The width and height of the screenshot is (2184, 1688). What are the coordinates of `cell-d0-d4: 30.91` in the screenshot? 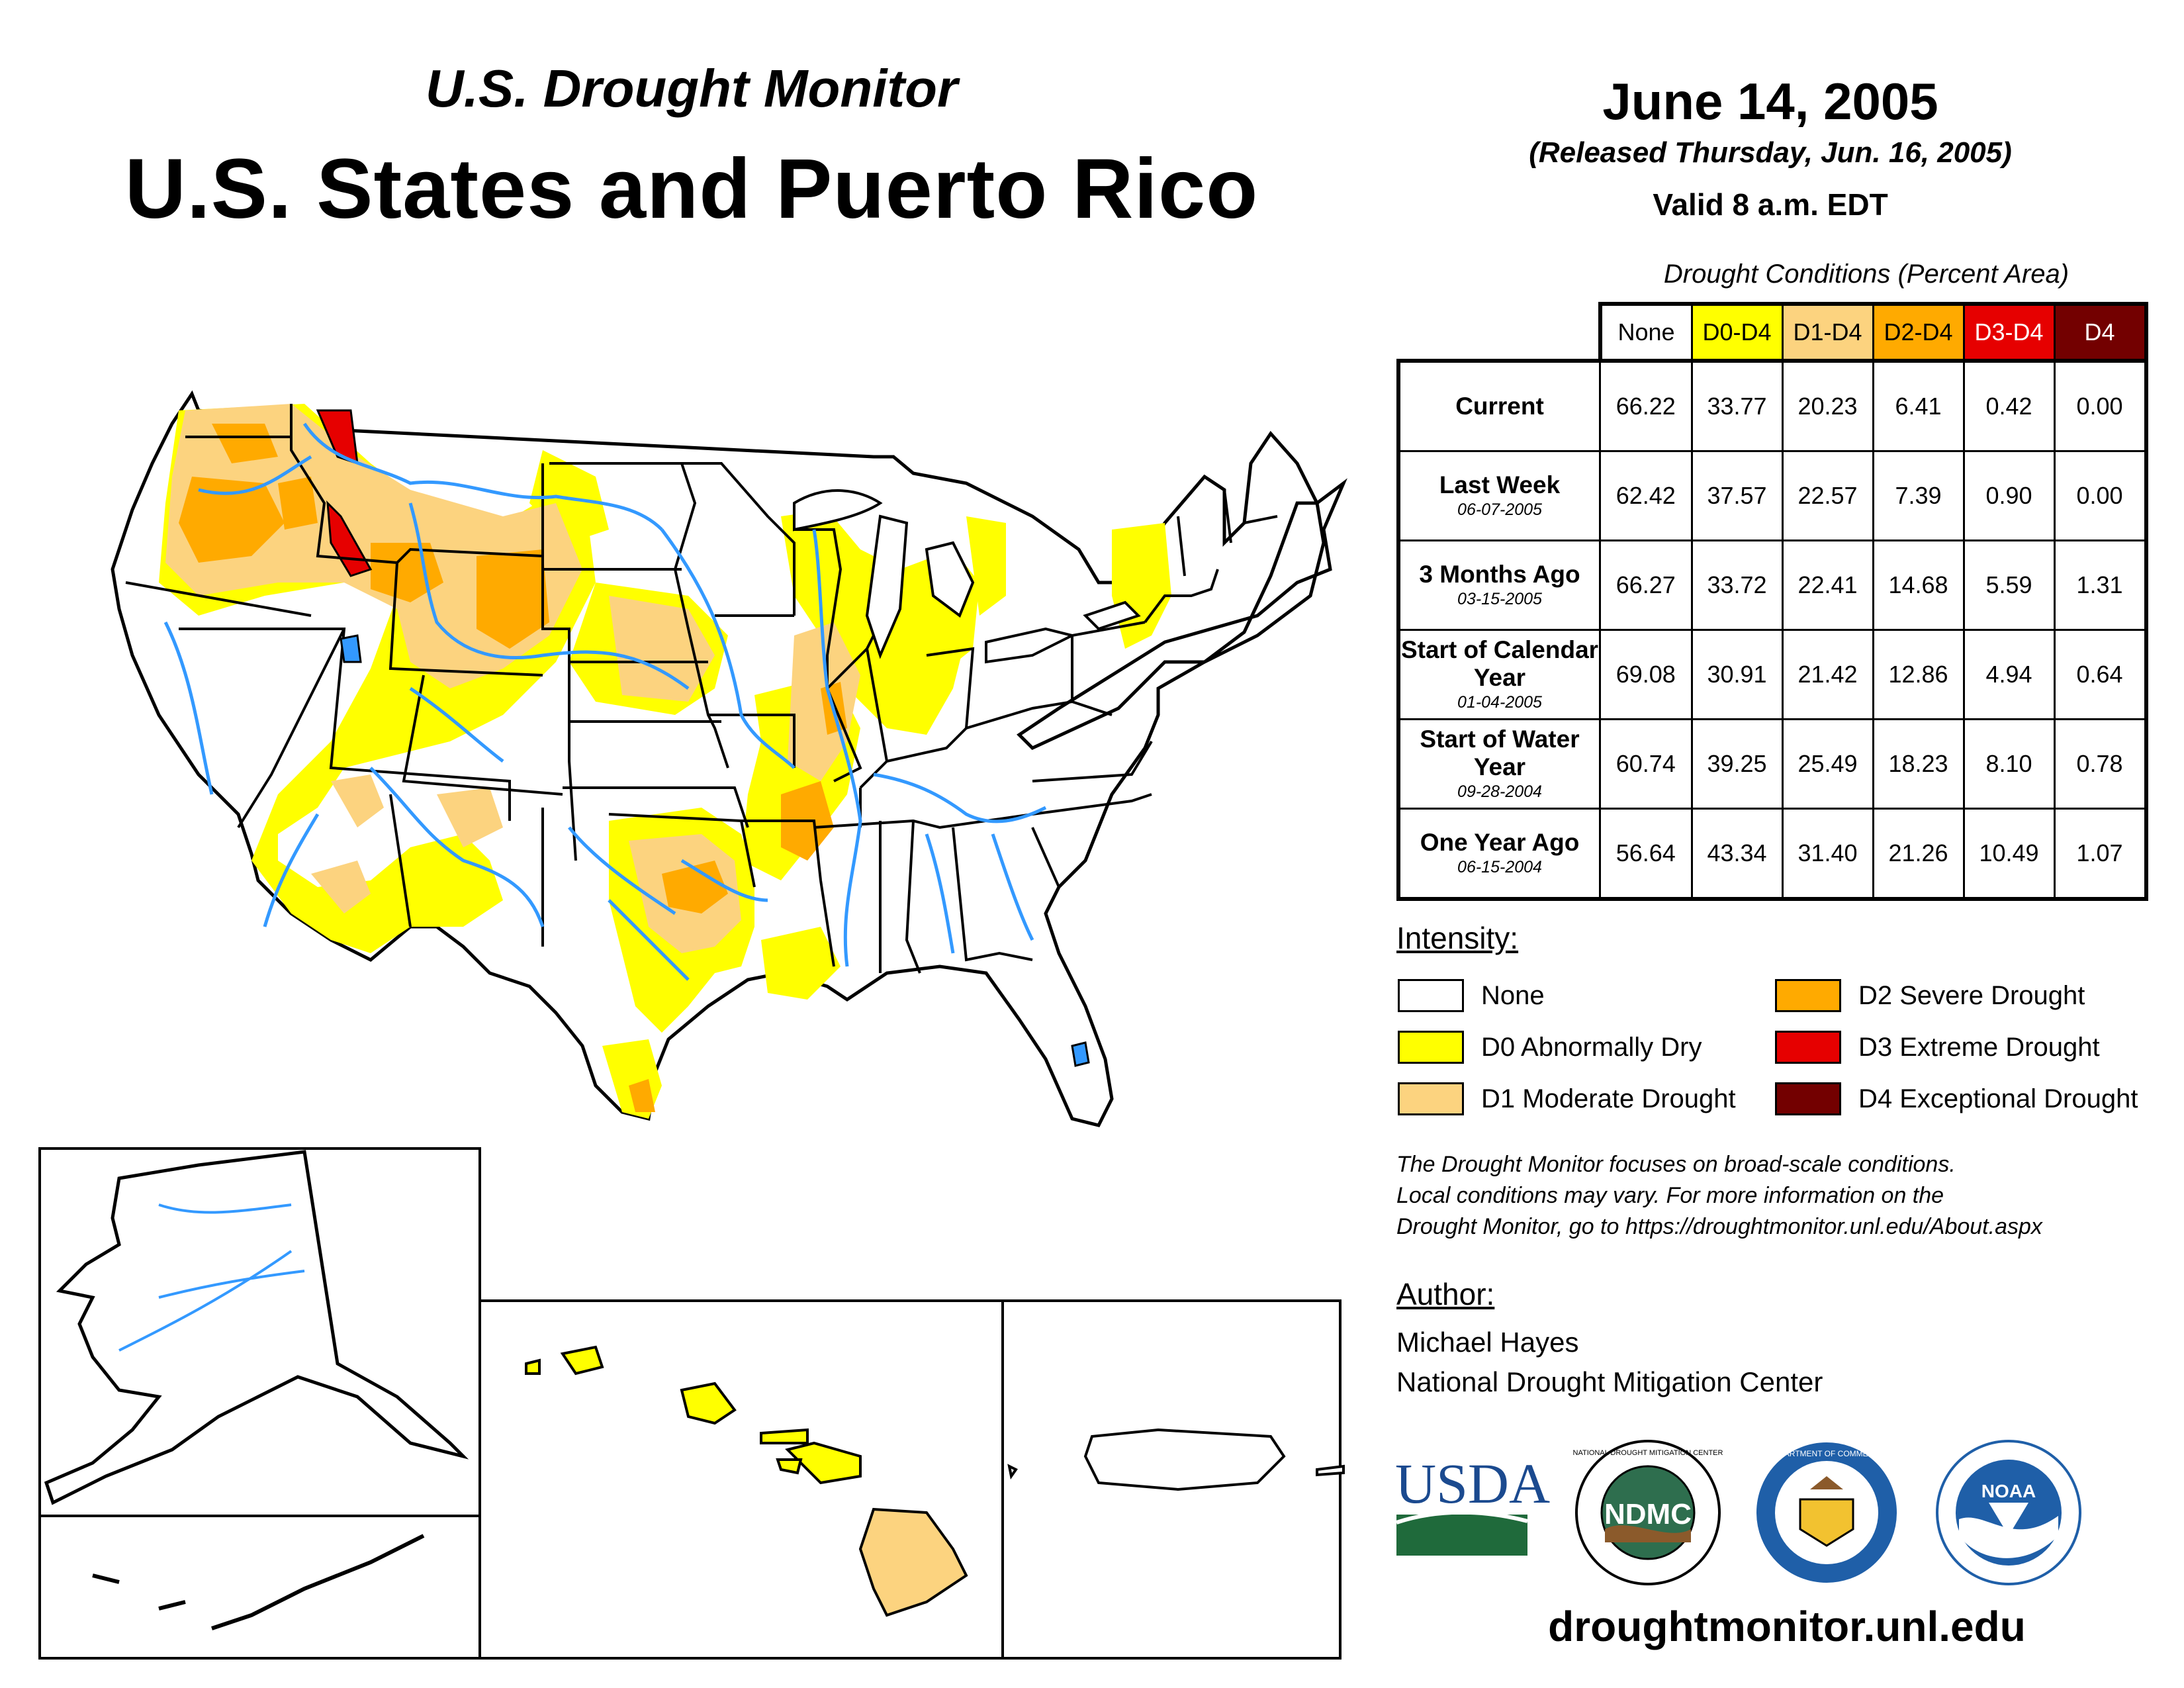 It's located at (1737, 674).